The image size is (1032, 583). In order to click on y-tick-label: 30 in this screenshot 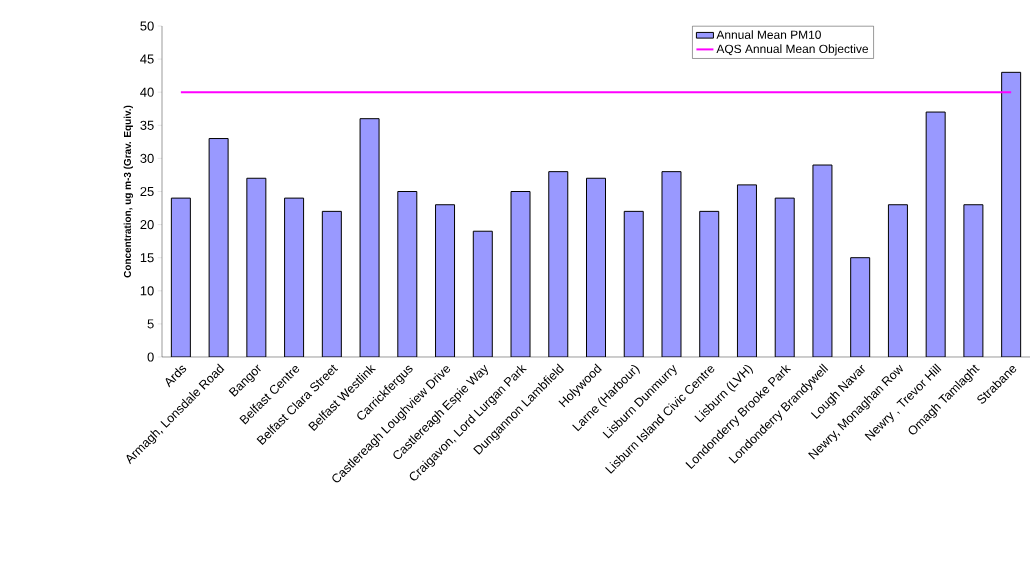, I will do `click(147, 158)`.